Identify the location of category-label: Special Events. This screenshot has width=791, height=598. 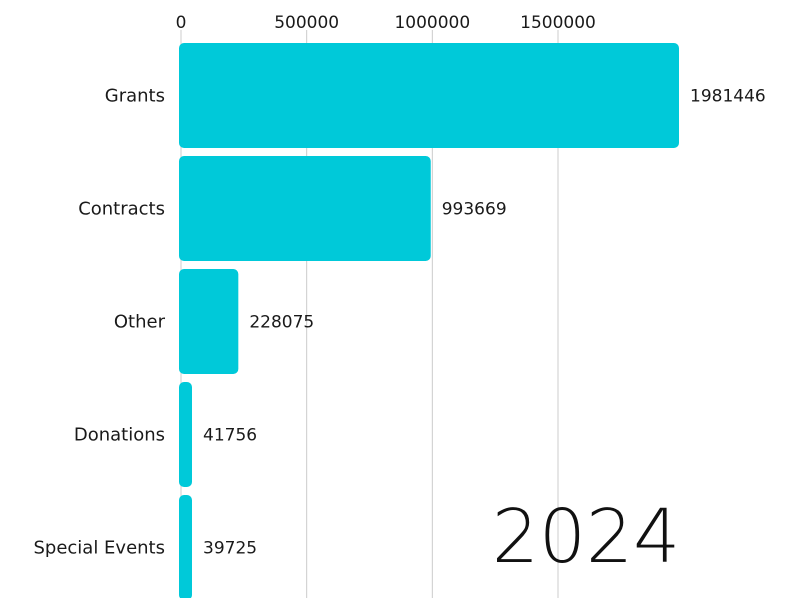
(99, 548).